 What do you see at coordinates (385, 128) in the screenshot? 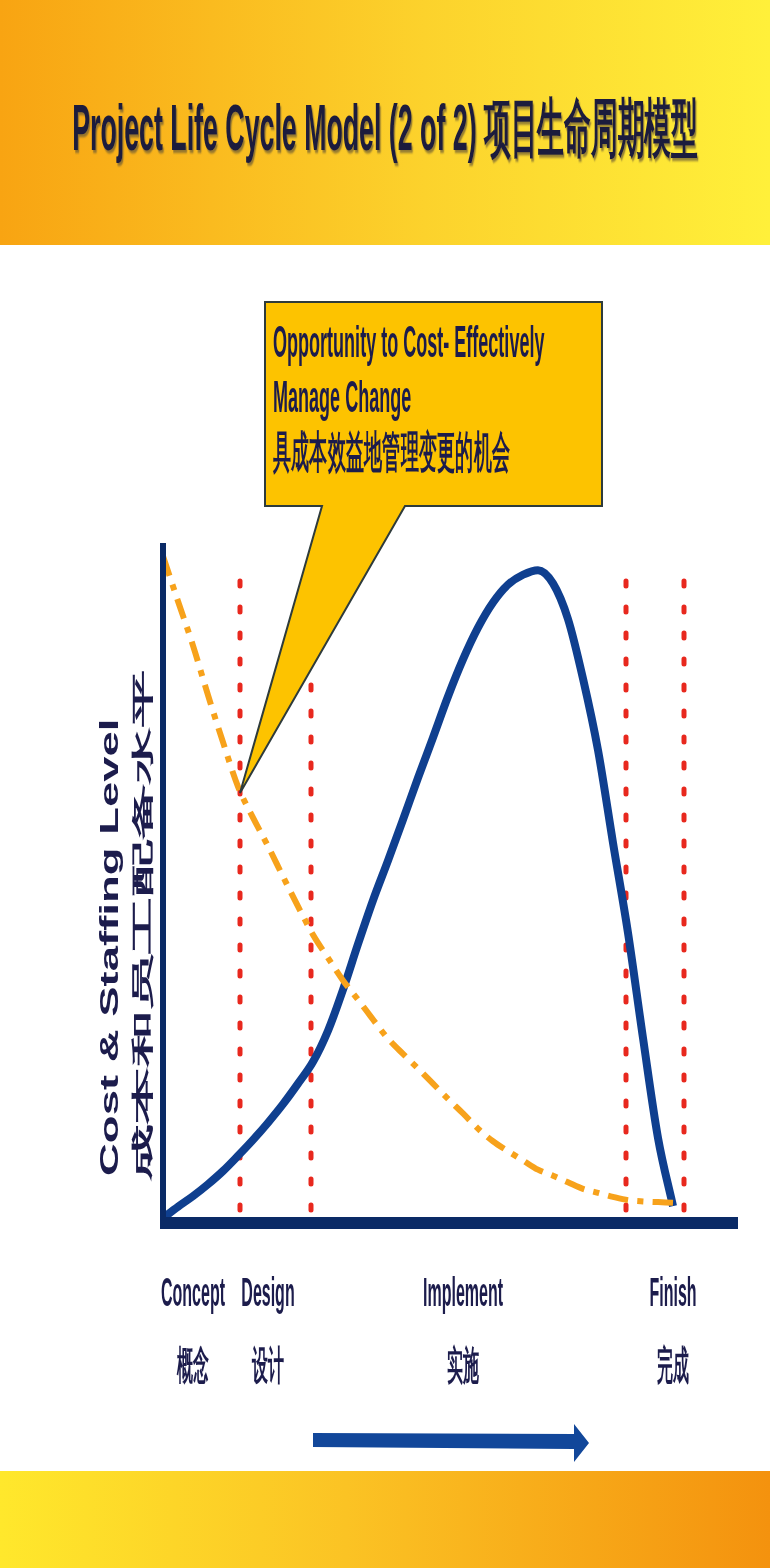
I see `title: Project Life Cycle Model (2 of 2) 项目生命周期模型` at bounding box center [385, 128].